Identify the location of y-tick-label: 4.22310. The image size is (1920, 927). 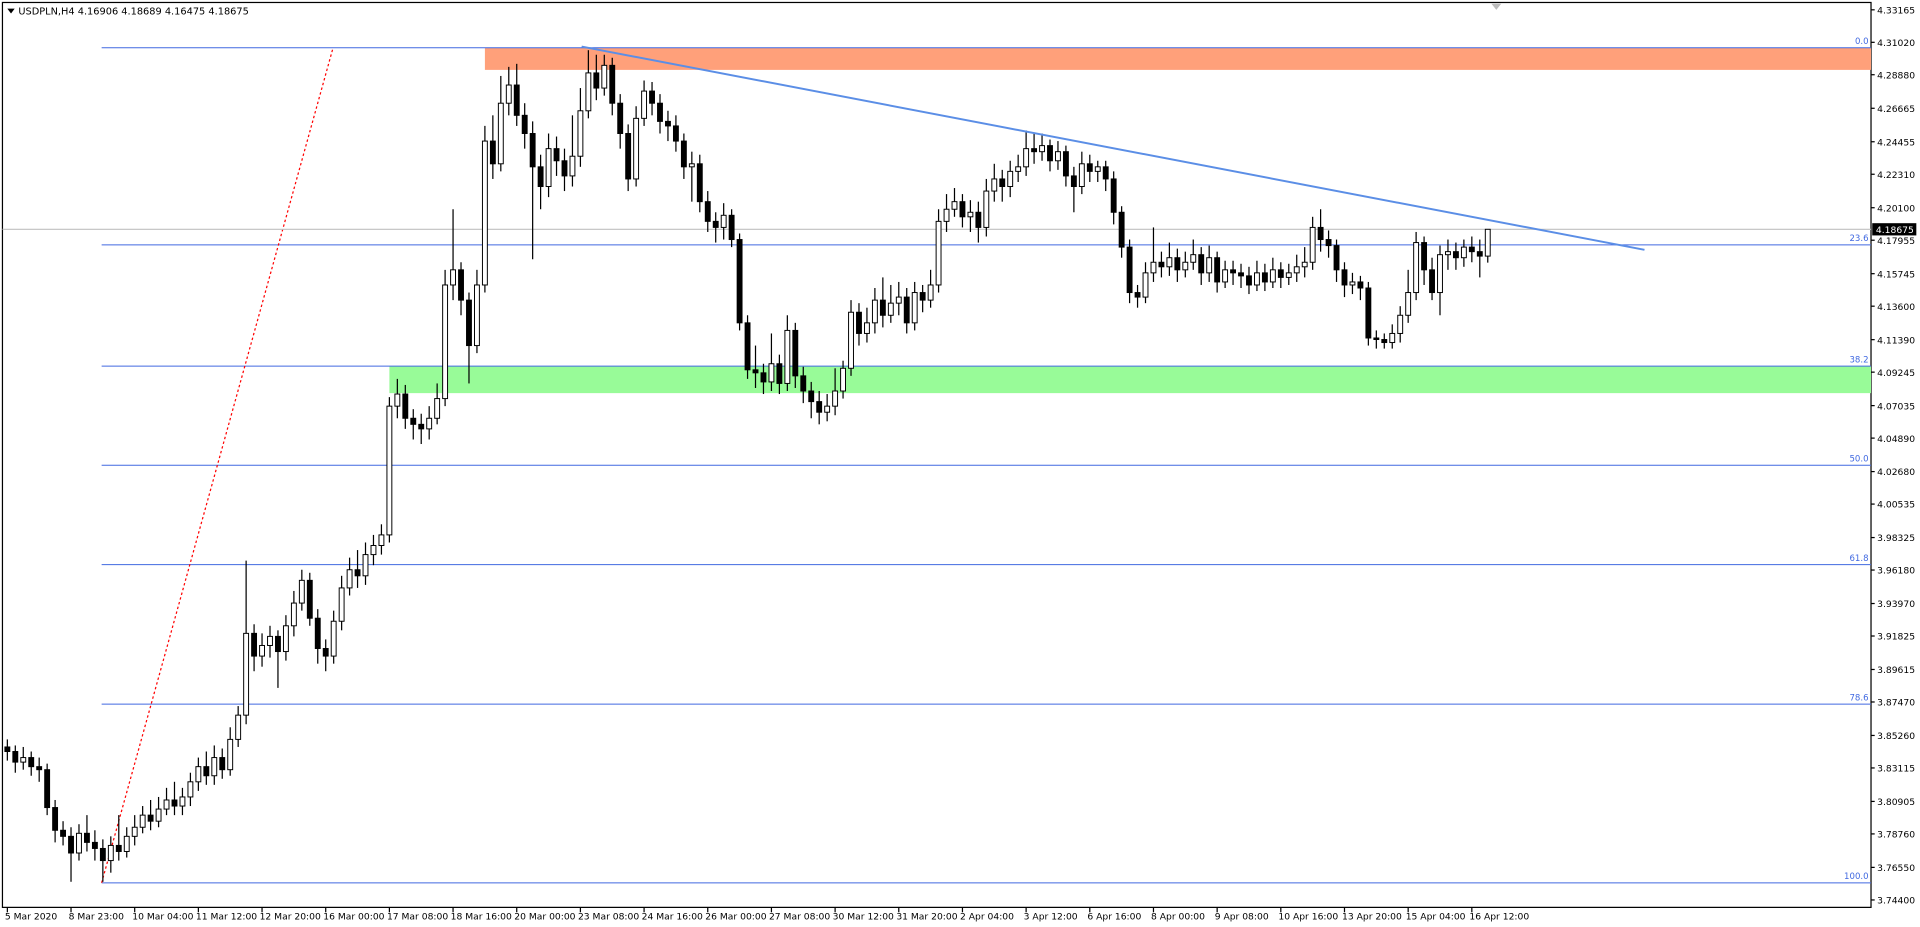
(1896, 175).